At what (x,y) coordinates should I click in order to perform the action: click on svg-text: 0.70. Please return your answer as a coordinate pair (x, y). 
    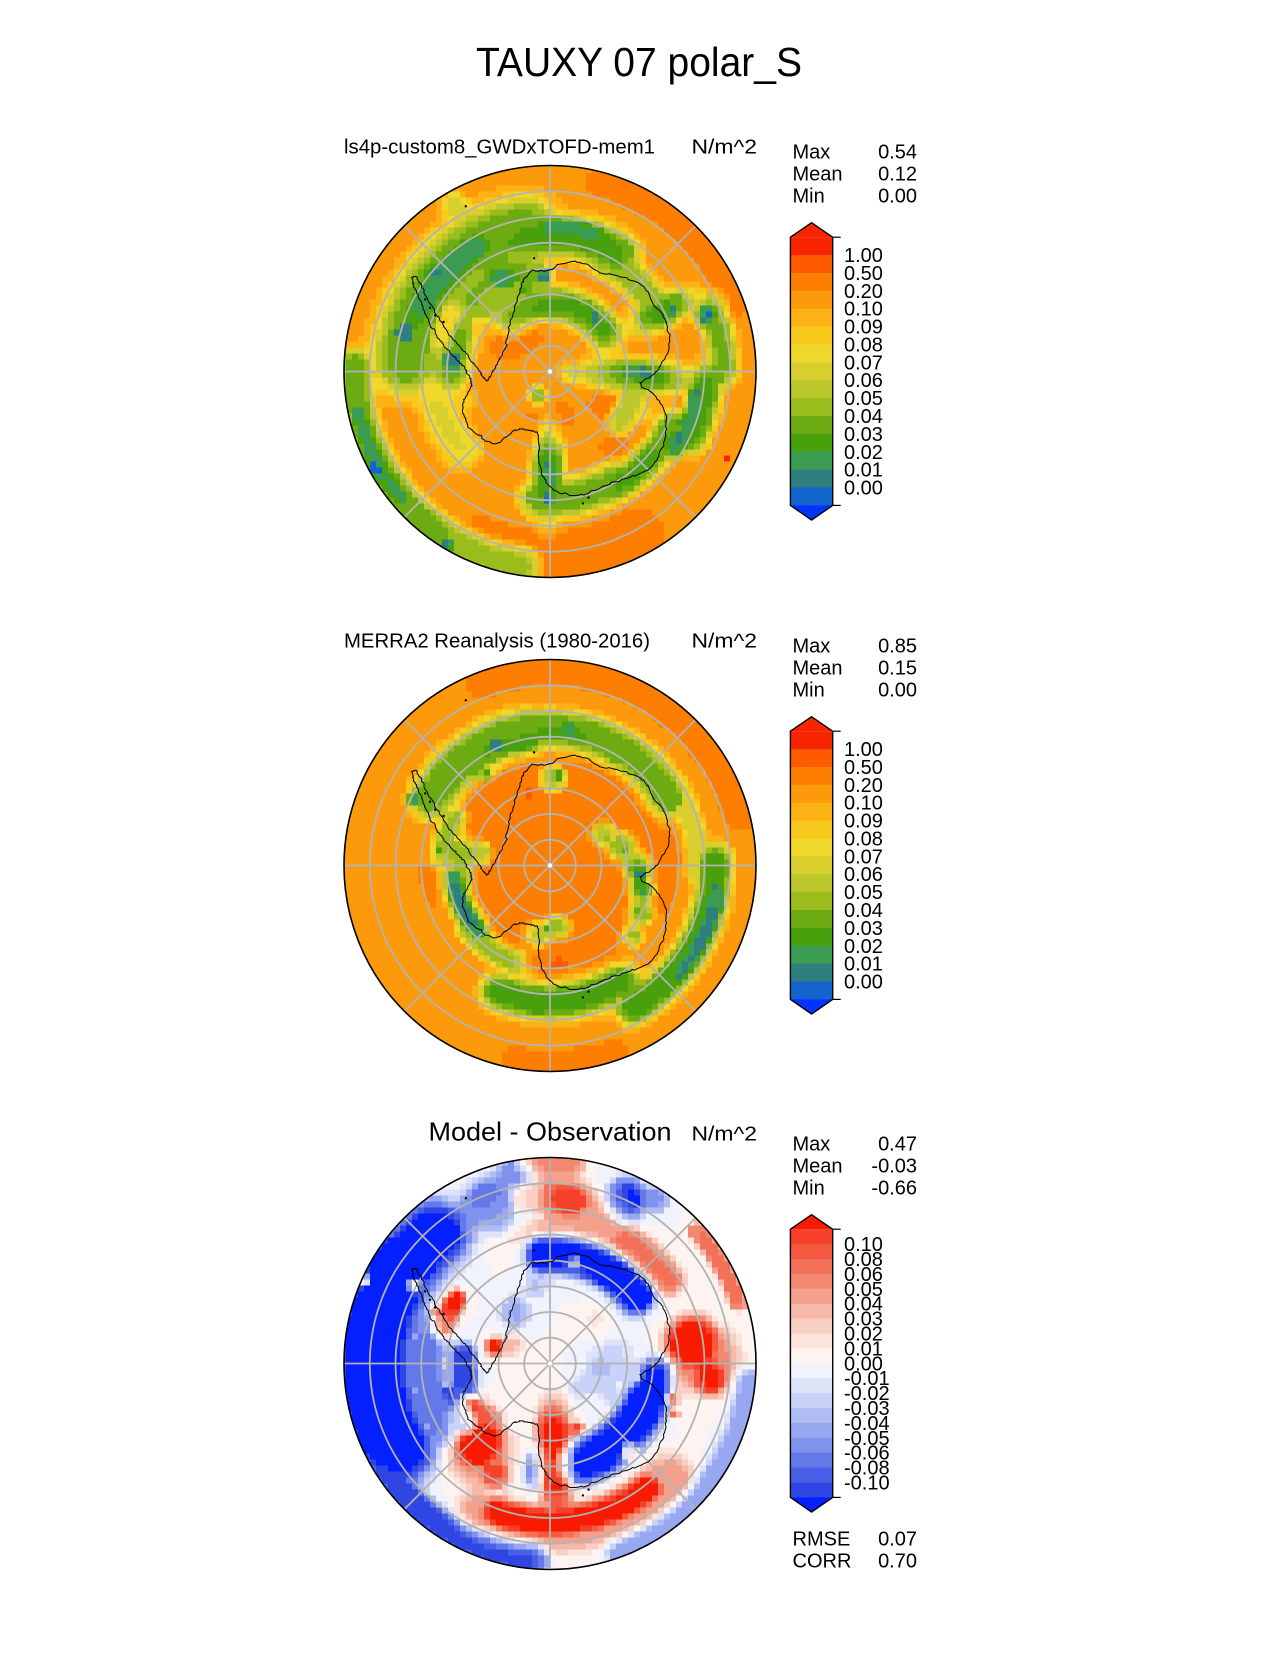
    Looking at the image, I should click on (897, 1562).